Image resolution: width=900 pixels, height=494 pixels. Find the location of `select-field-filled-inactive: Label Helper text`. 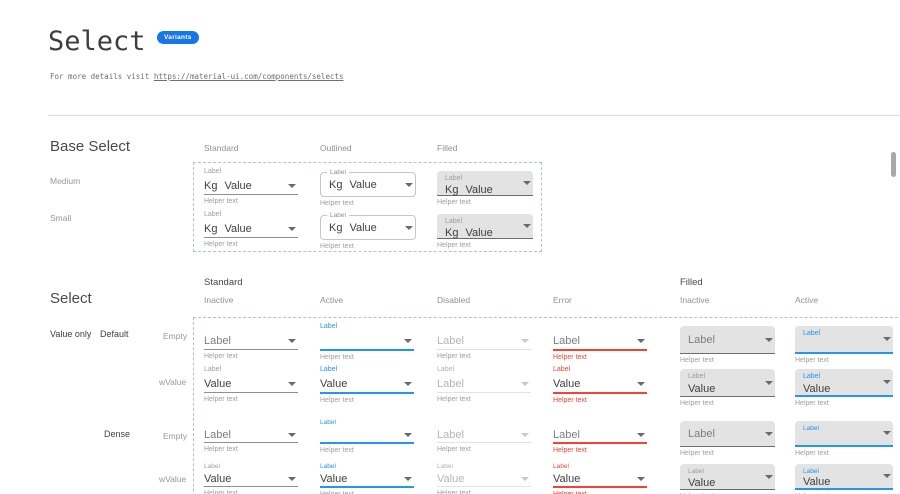

select-field-filled-inactive: Label Helper text is located at coordinates (727, 345).